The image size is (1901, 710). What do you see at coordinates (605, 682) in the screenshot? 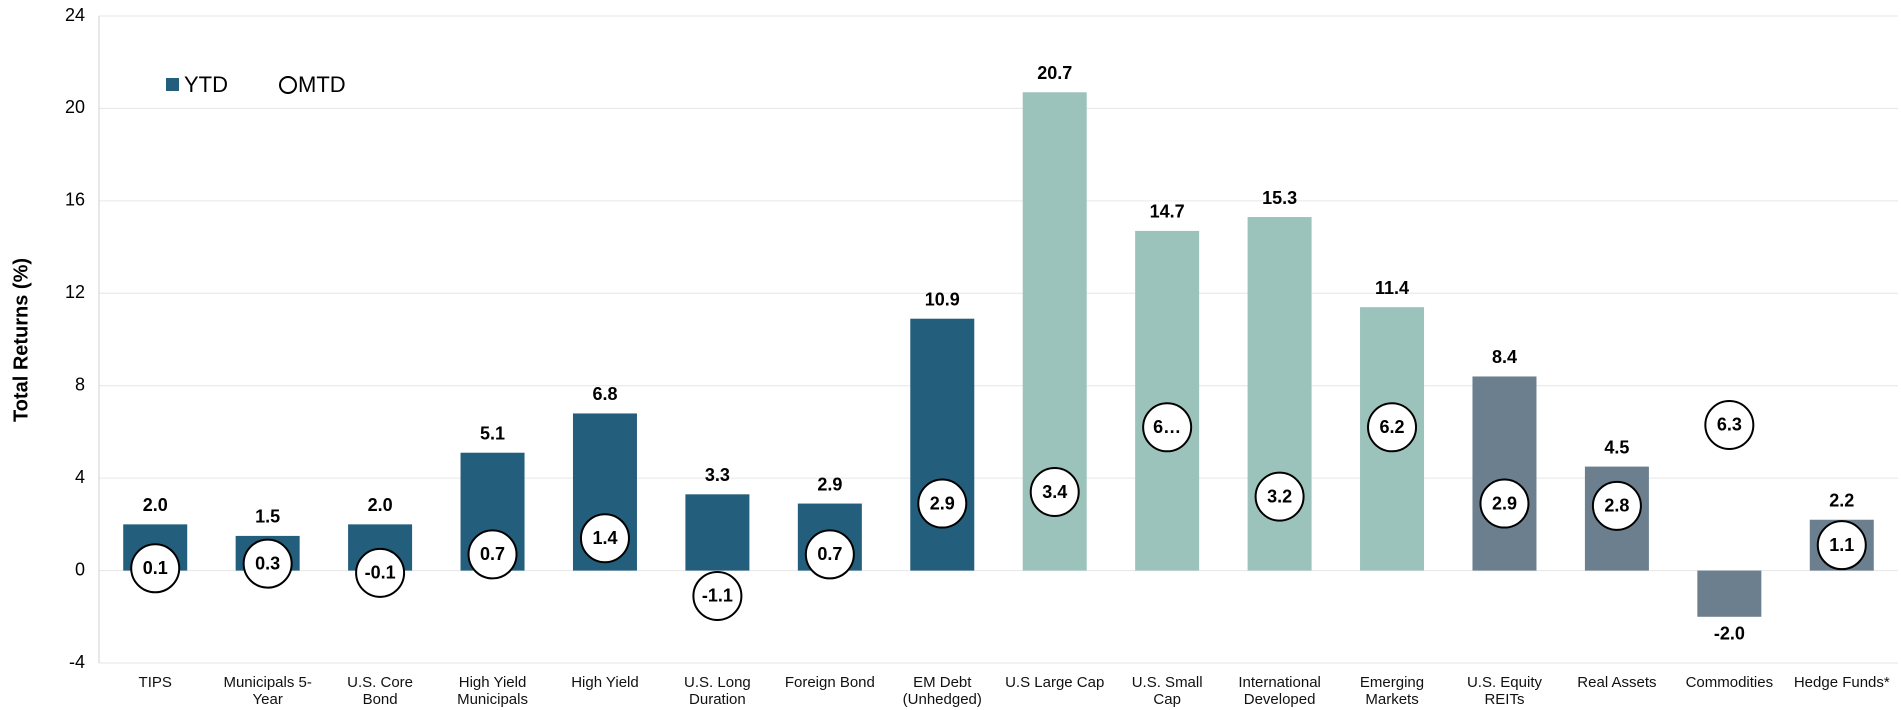
I see `x-tick-label: High Yield` at bounding box center [605, 682].